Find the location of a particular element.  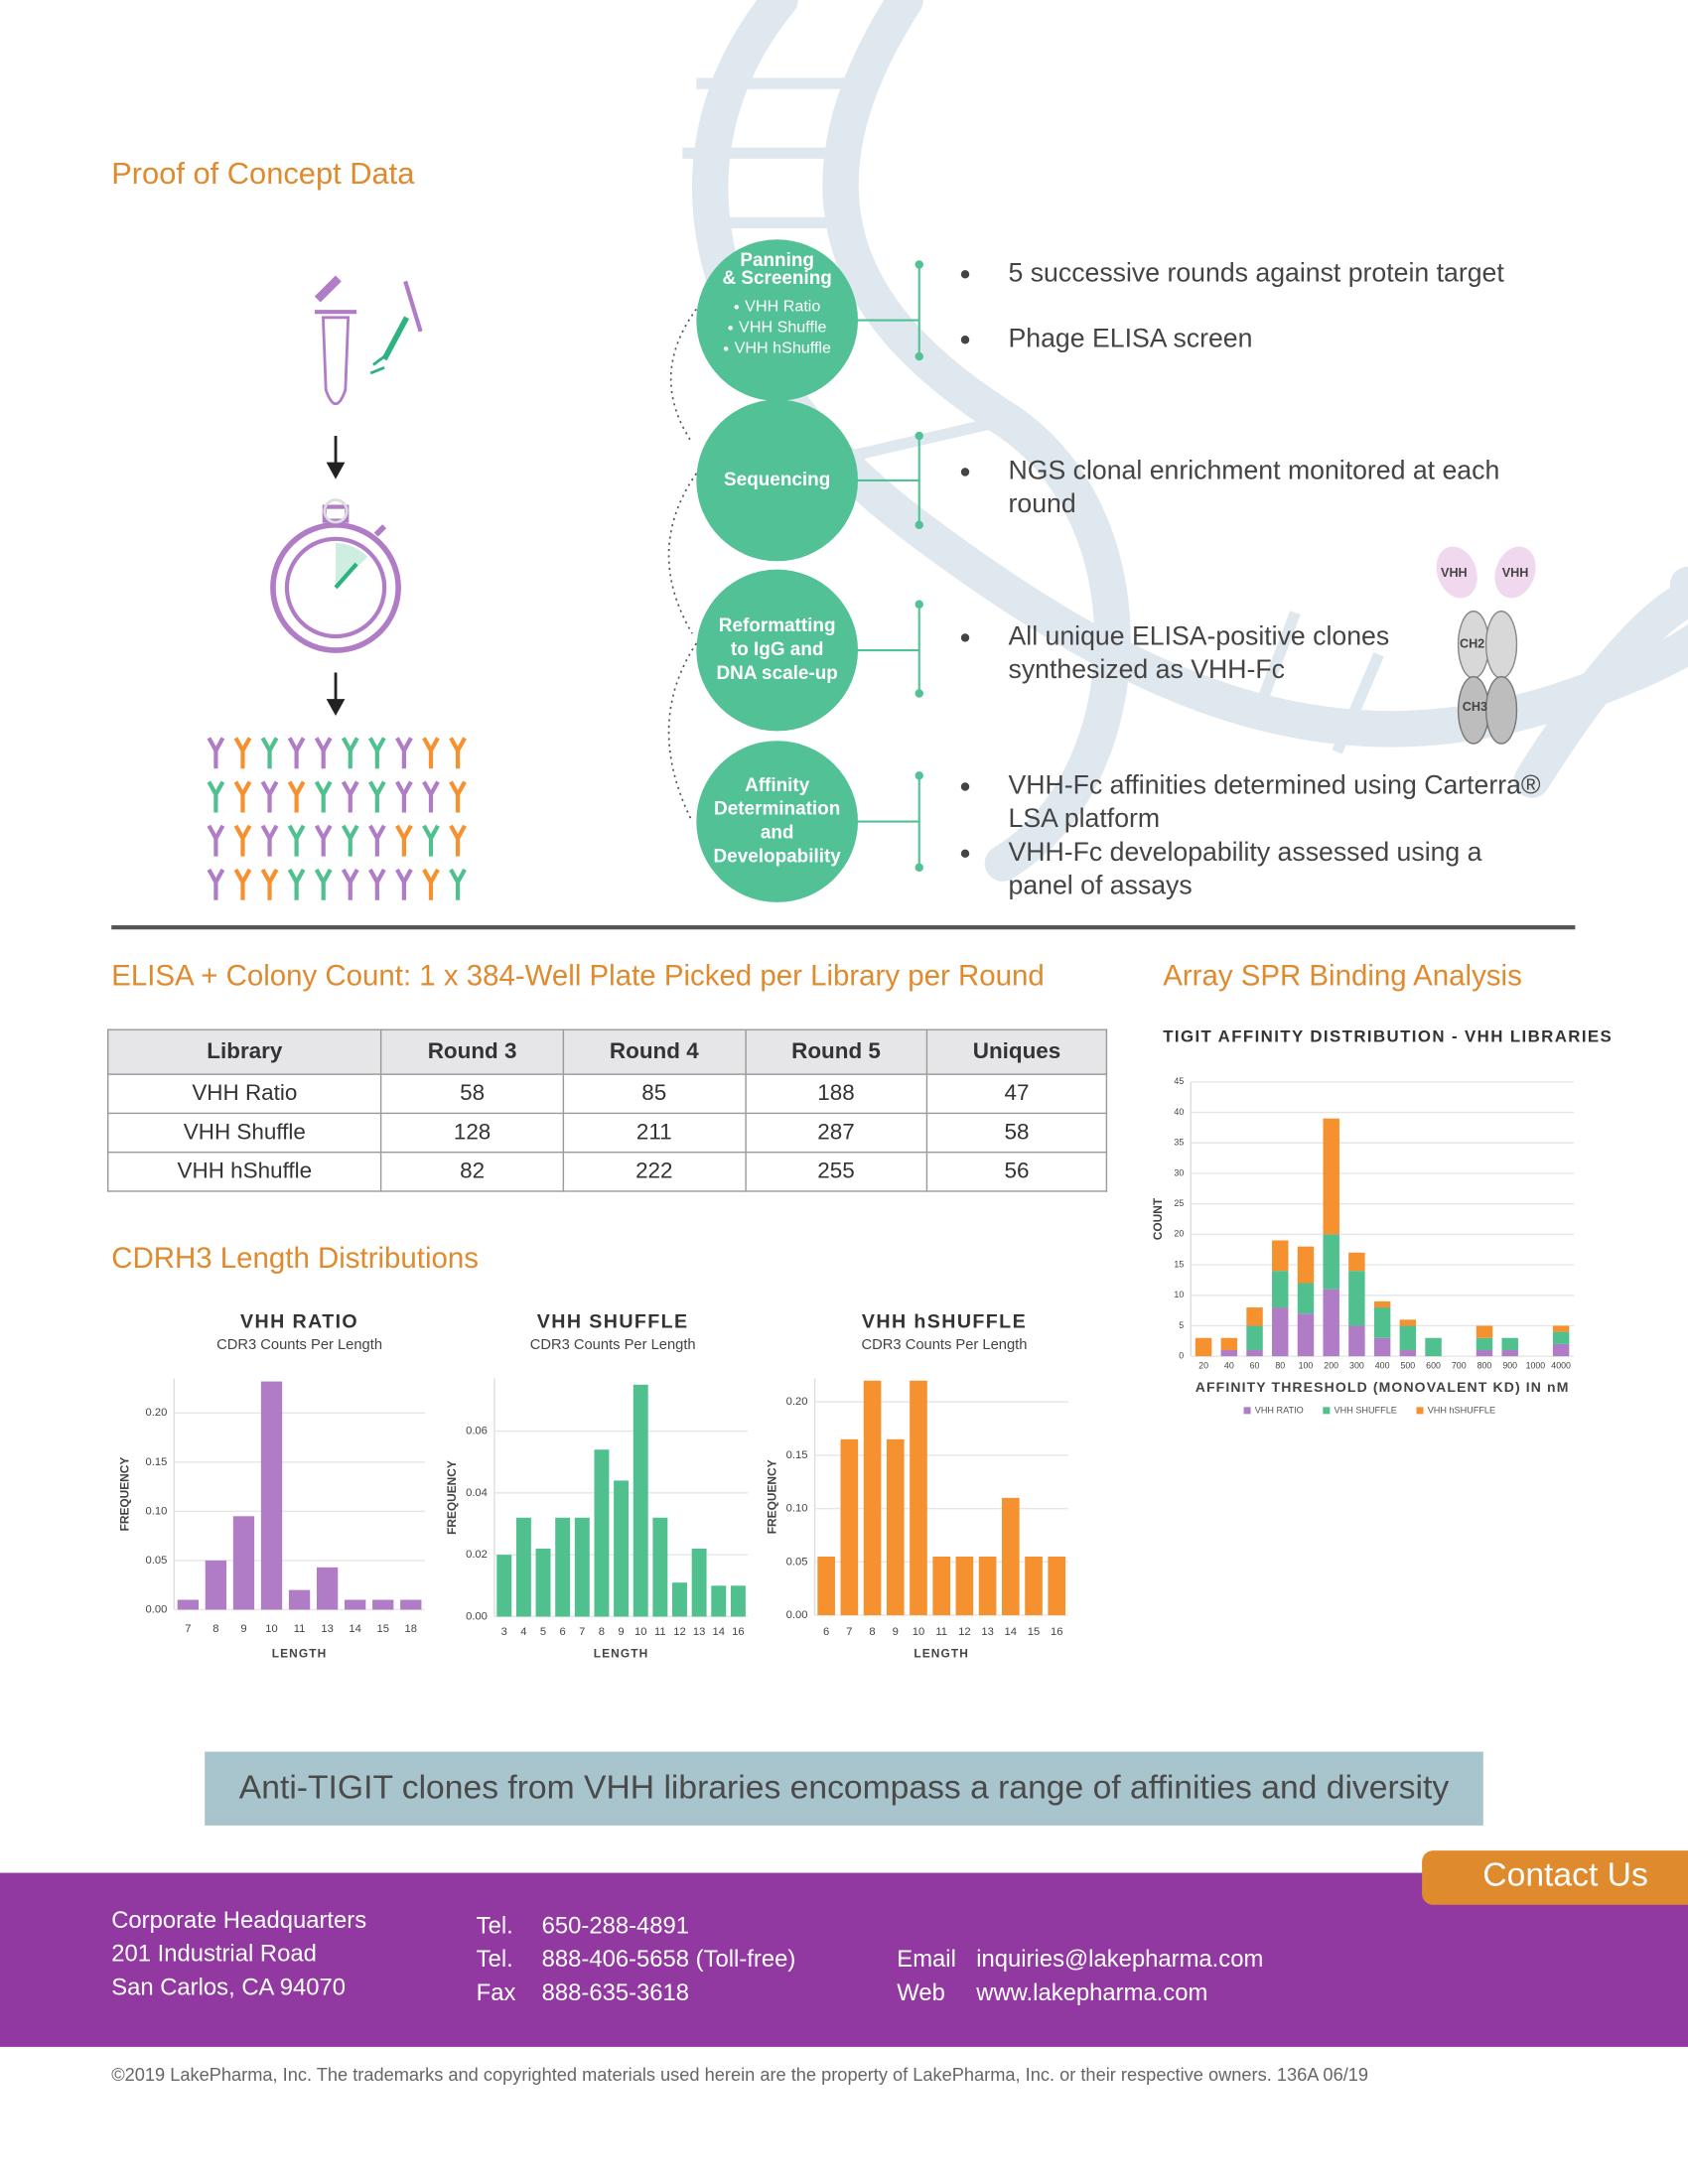

x-tick-label: 4 is located at coordinates (523, 1632).